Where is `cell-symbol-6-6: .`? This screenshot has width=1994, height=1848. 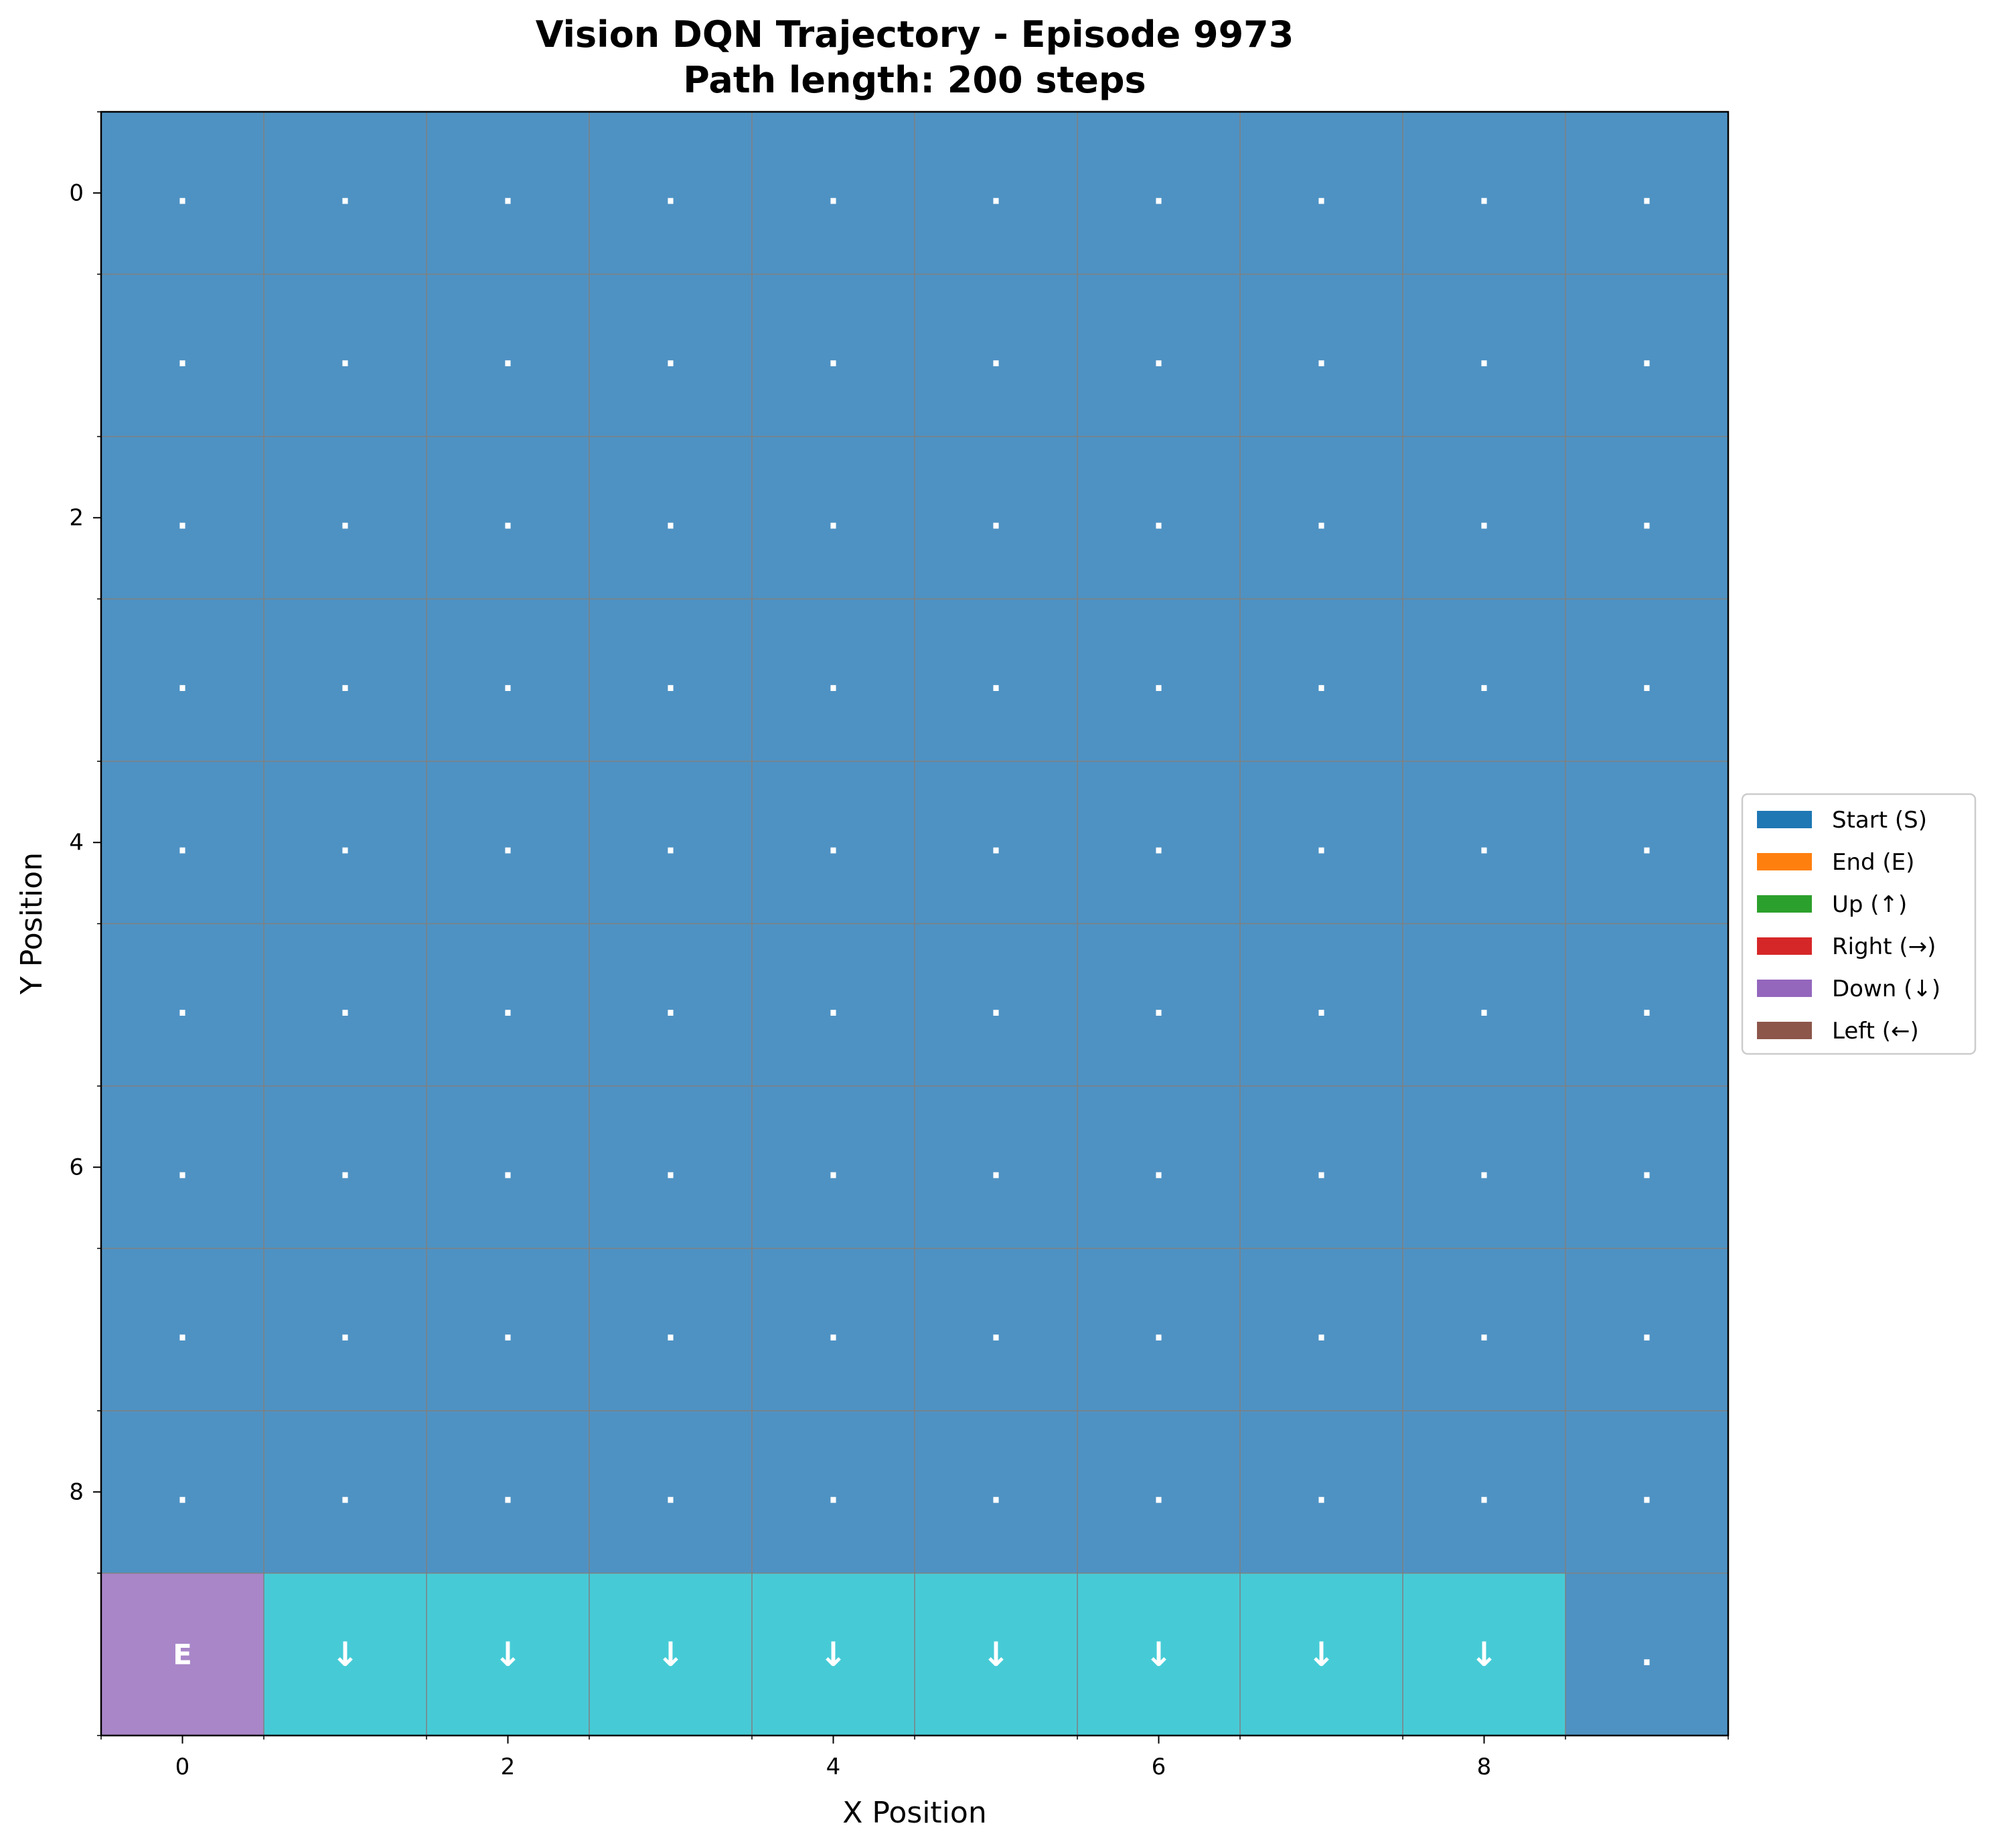
cell-symbol-6-6: . is located at coordinates (1159, 1167).